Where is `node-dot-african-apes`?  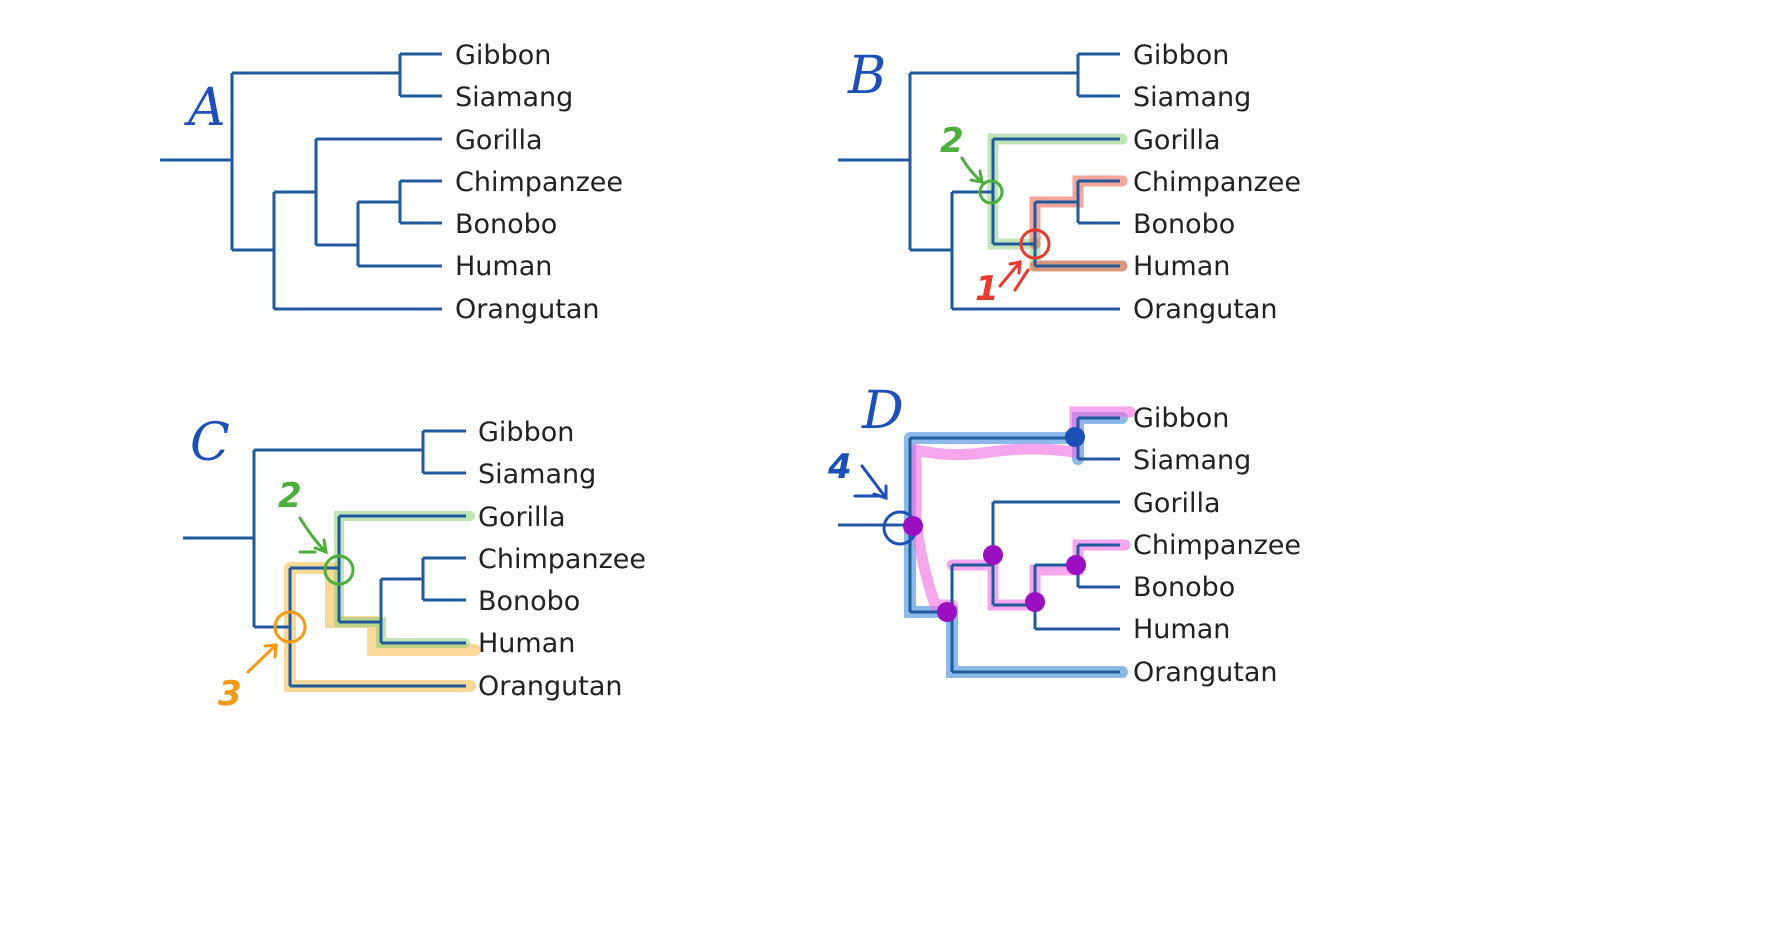
node-dot-african-apes is located at coordinates (993, 555).